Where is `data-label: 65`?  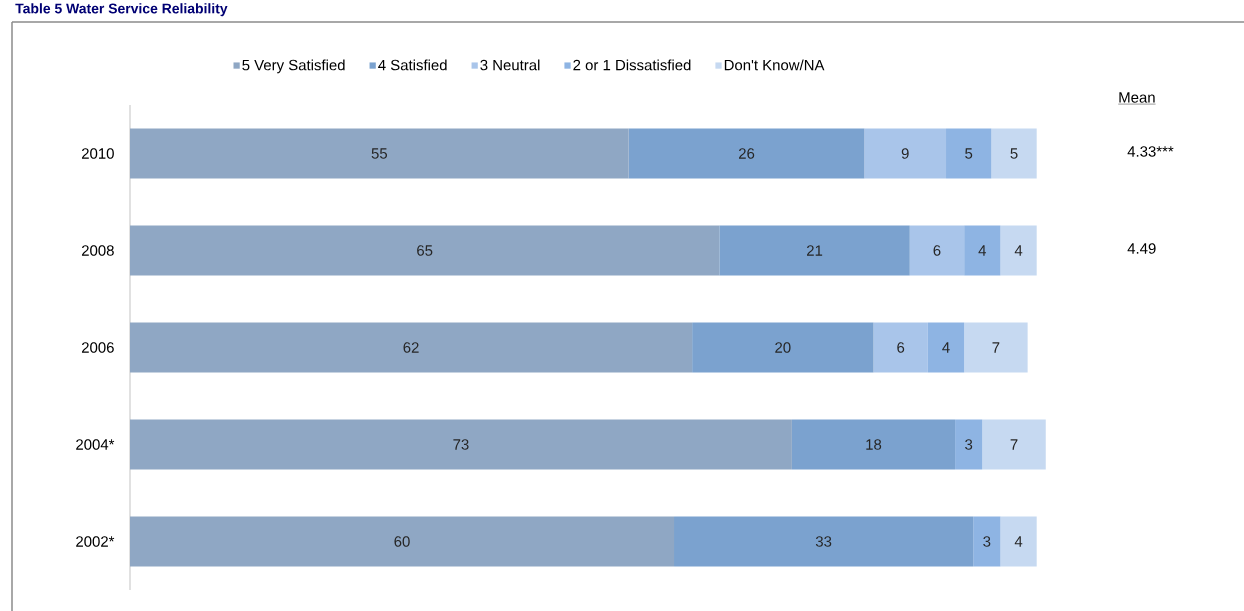 data-label: 65 is located at coordinates (425, 250).